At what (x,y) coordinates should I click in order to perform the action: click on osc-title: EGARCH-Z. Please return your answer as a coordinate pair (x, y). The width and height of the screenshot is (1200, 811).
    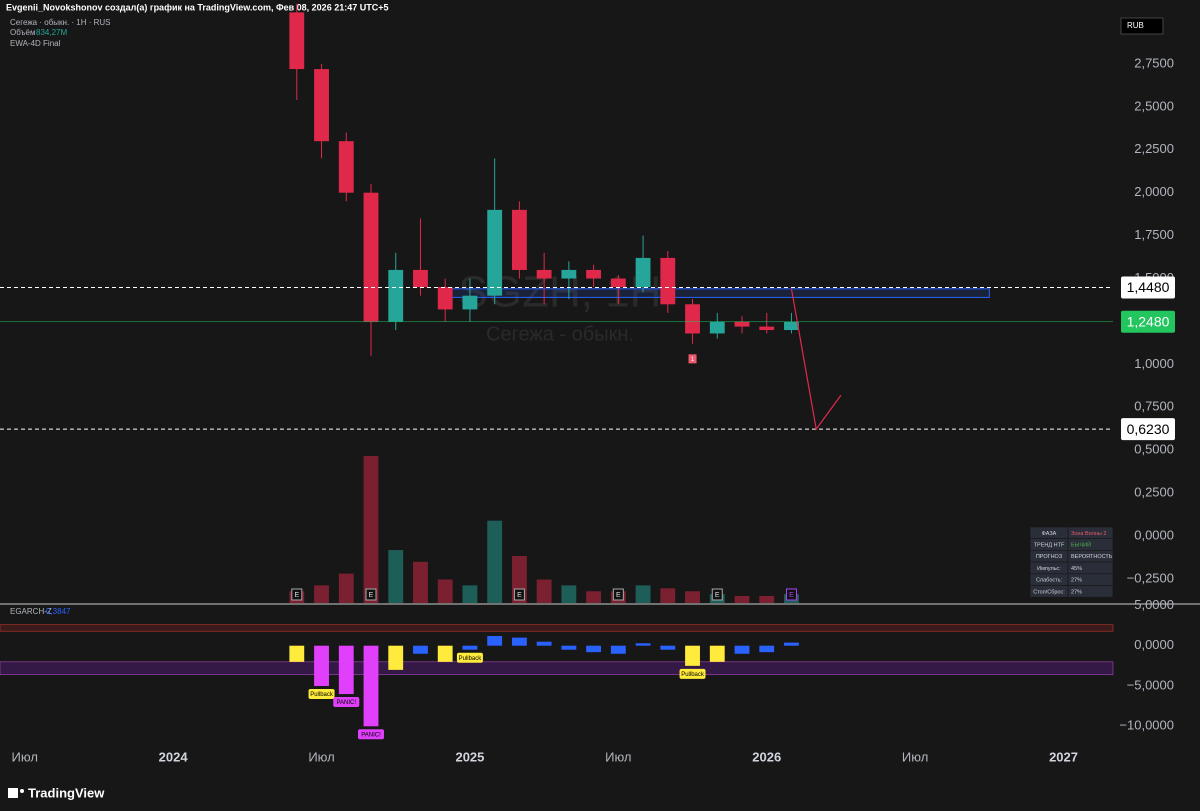
    Looking at the image, I should click on (31, 611).